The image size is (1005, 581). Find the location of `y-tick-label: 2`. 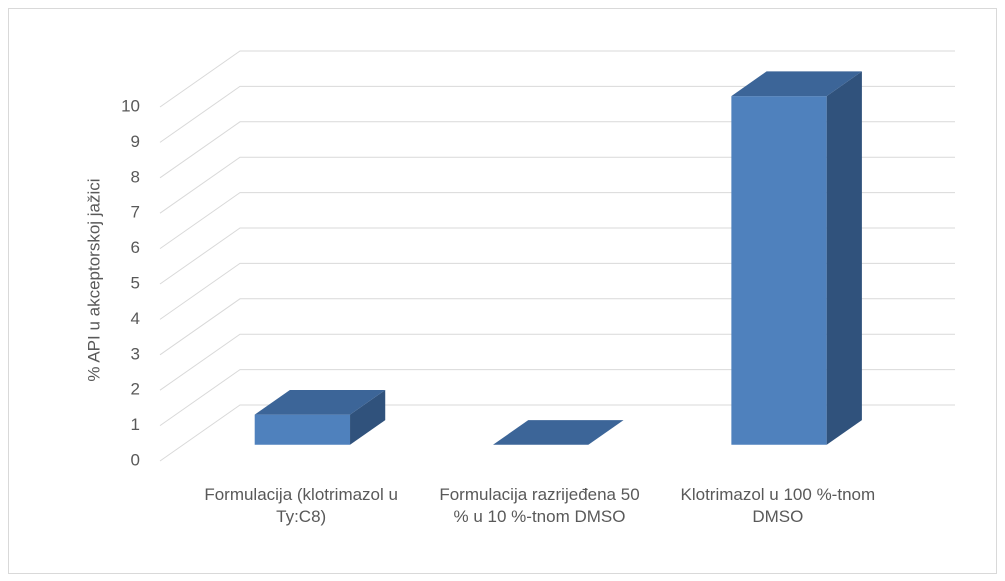

y-tick-label: 2 is located at coordinates (135, 389).